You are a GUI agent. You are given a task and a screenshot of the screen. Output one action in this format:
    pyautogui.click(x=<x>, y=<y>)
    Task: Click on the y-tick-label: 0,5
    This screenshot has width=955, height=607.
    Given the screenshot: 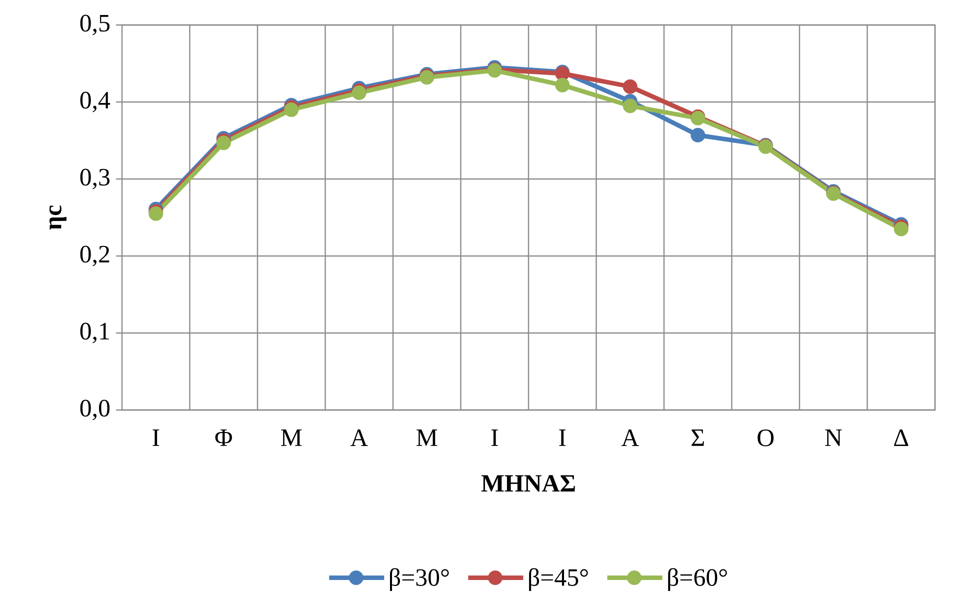 What is the action you would take?
    pyautogui.click(x=95, y=25)
    